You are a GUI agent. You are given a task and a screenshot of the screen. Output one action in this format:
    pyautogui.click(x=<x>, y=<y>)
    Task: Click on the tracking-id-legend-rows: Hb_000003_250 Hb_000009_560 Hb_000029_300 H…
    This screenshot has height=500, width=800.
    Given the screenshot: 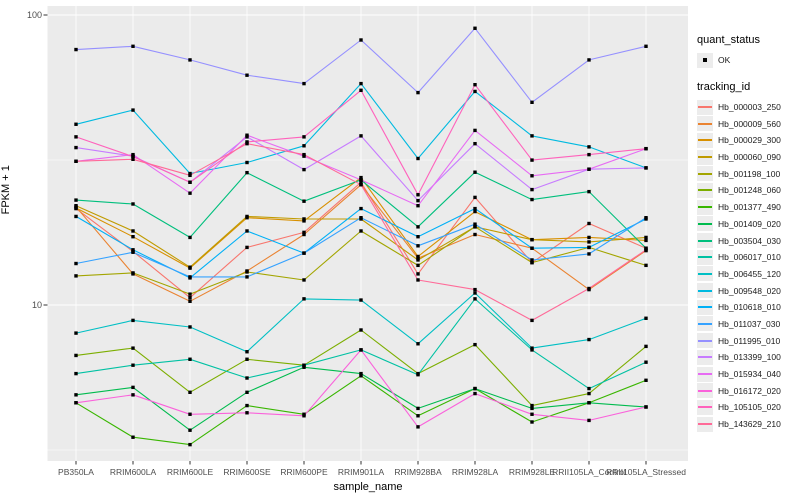 What is the action you would take?
    pyautogui.click(x=747, y=266)
    